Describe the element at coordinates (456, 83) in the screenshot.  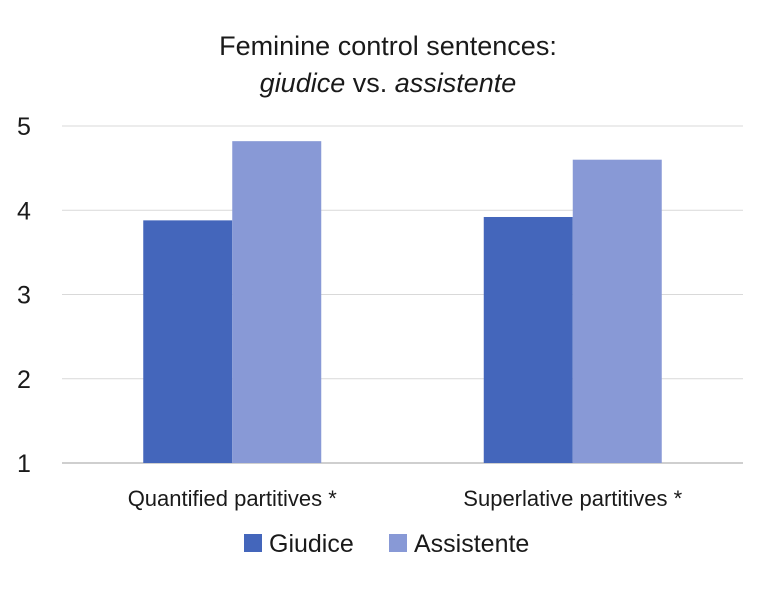
I see `title-assistente: assistente` at that location.